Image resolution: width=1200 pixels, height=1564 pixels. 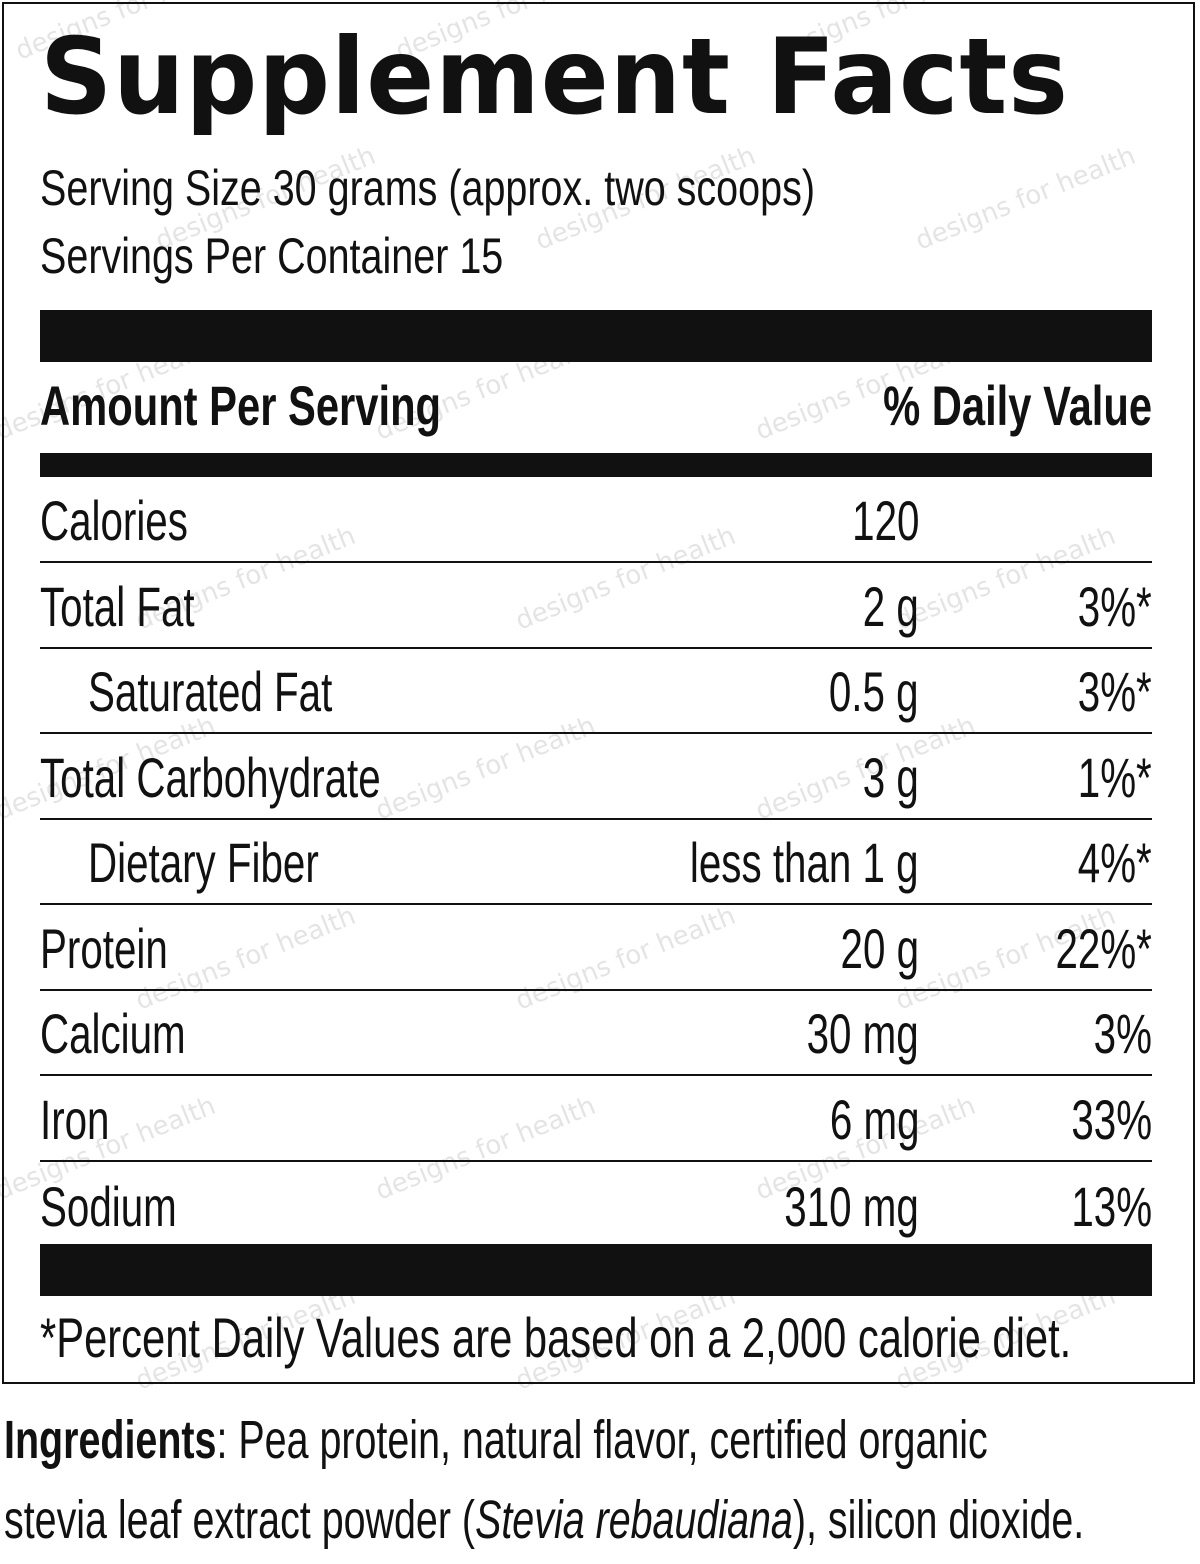 What do you see at coordinates (596, 520) in the screenshot?
I see `nutrient-row: Calories 120` at bounding box center [596, 520].